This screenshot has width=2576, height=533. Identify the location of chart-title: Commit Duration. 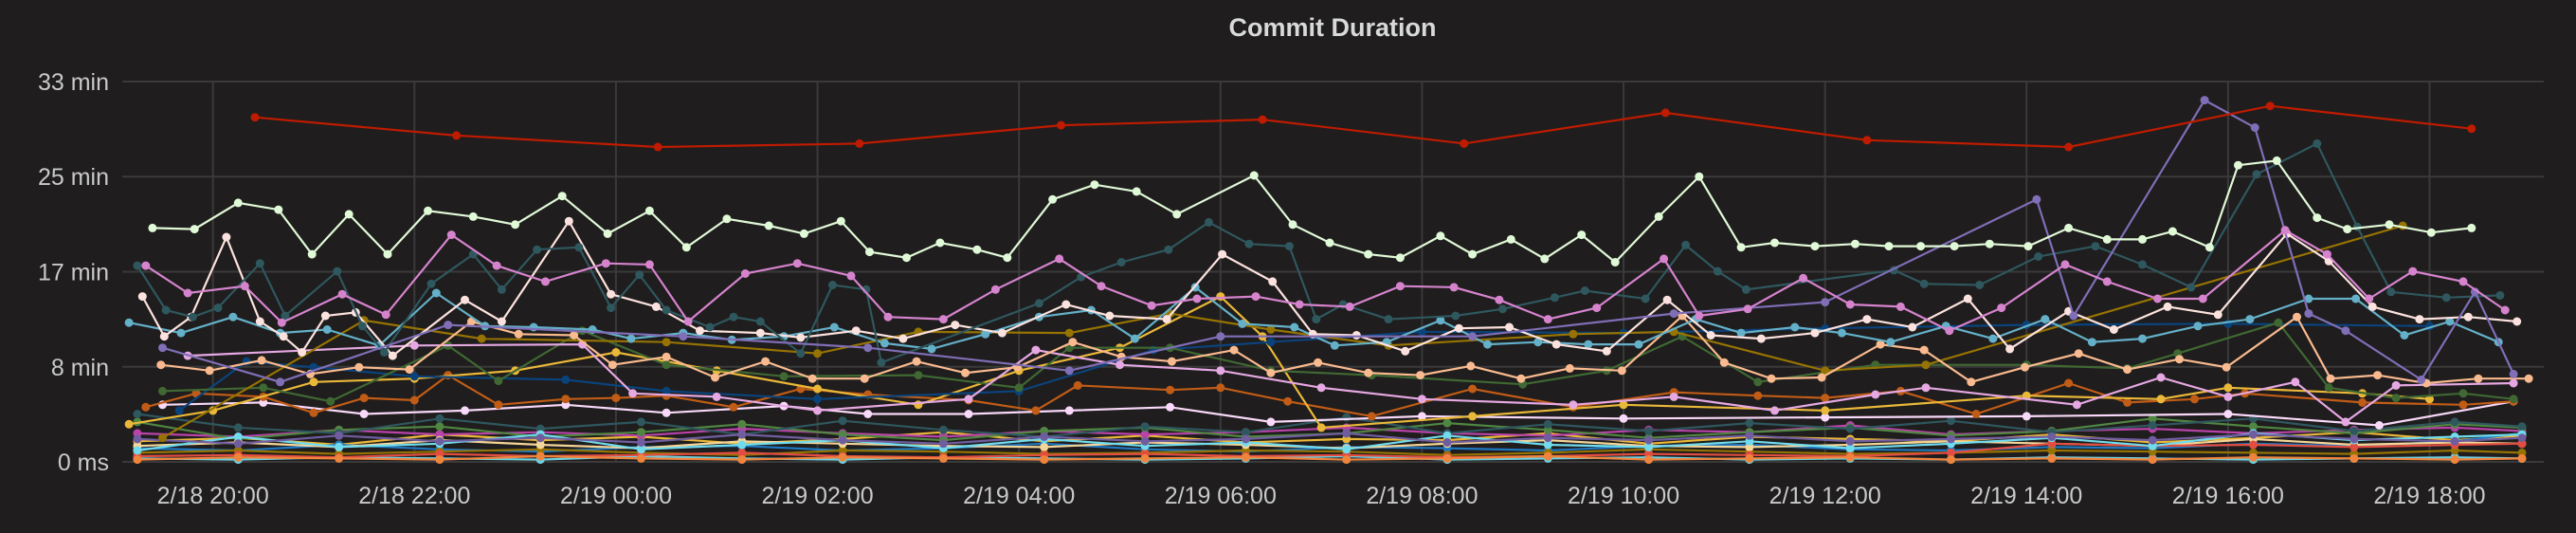
(1332, 27).